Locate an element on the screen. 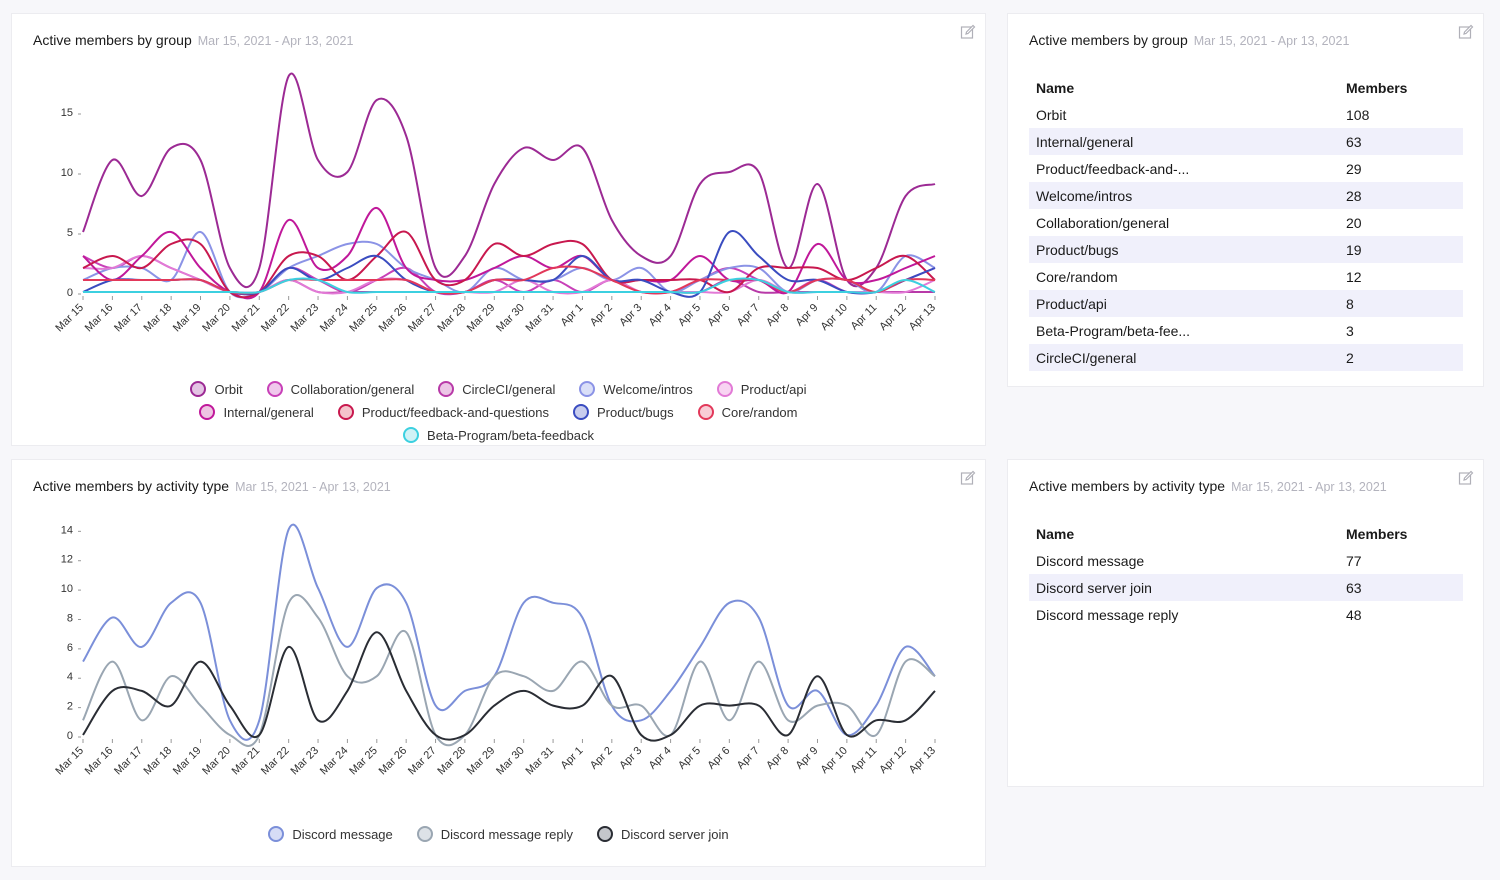 The image size is (1500, 880). cell-members: 48 is located at coordinates (1354, 614).